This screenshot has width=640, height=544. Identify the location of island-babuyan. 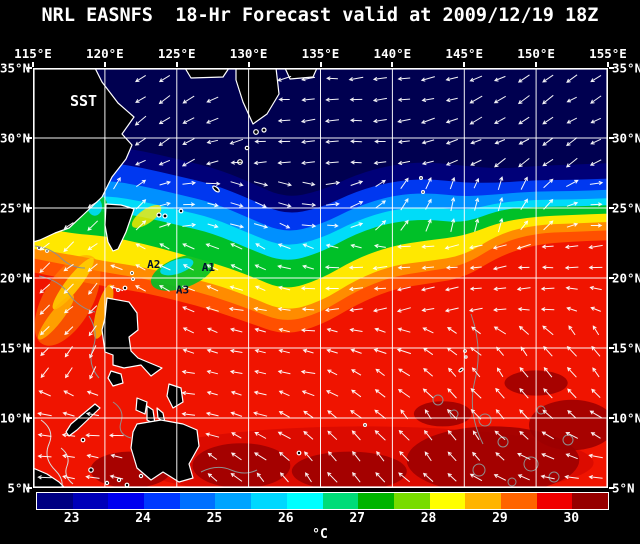
(125, 288).